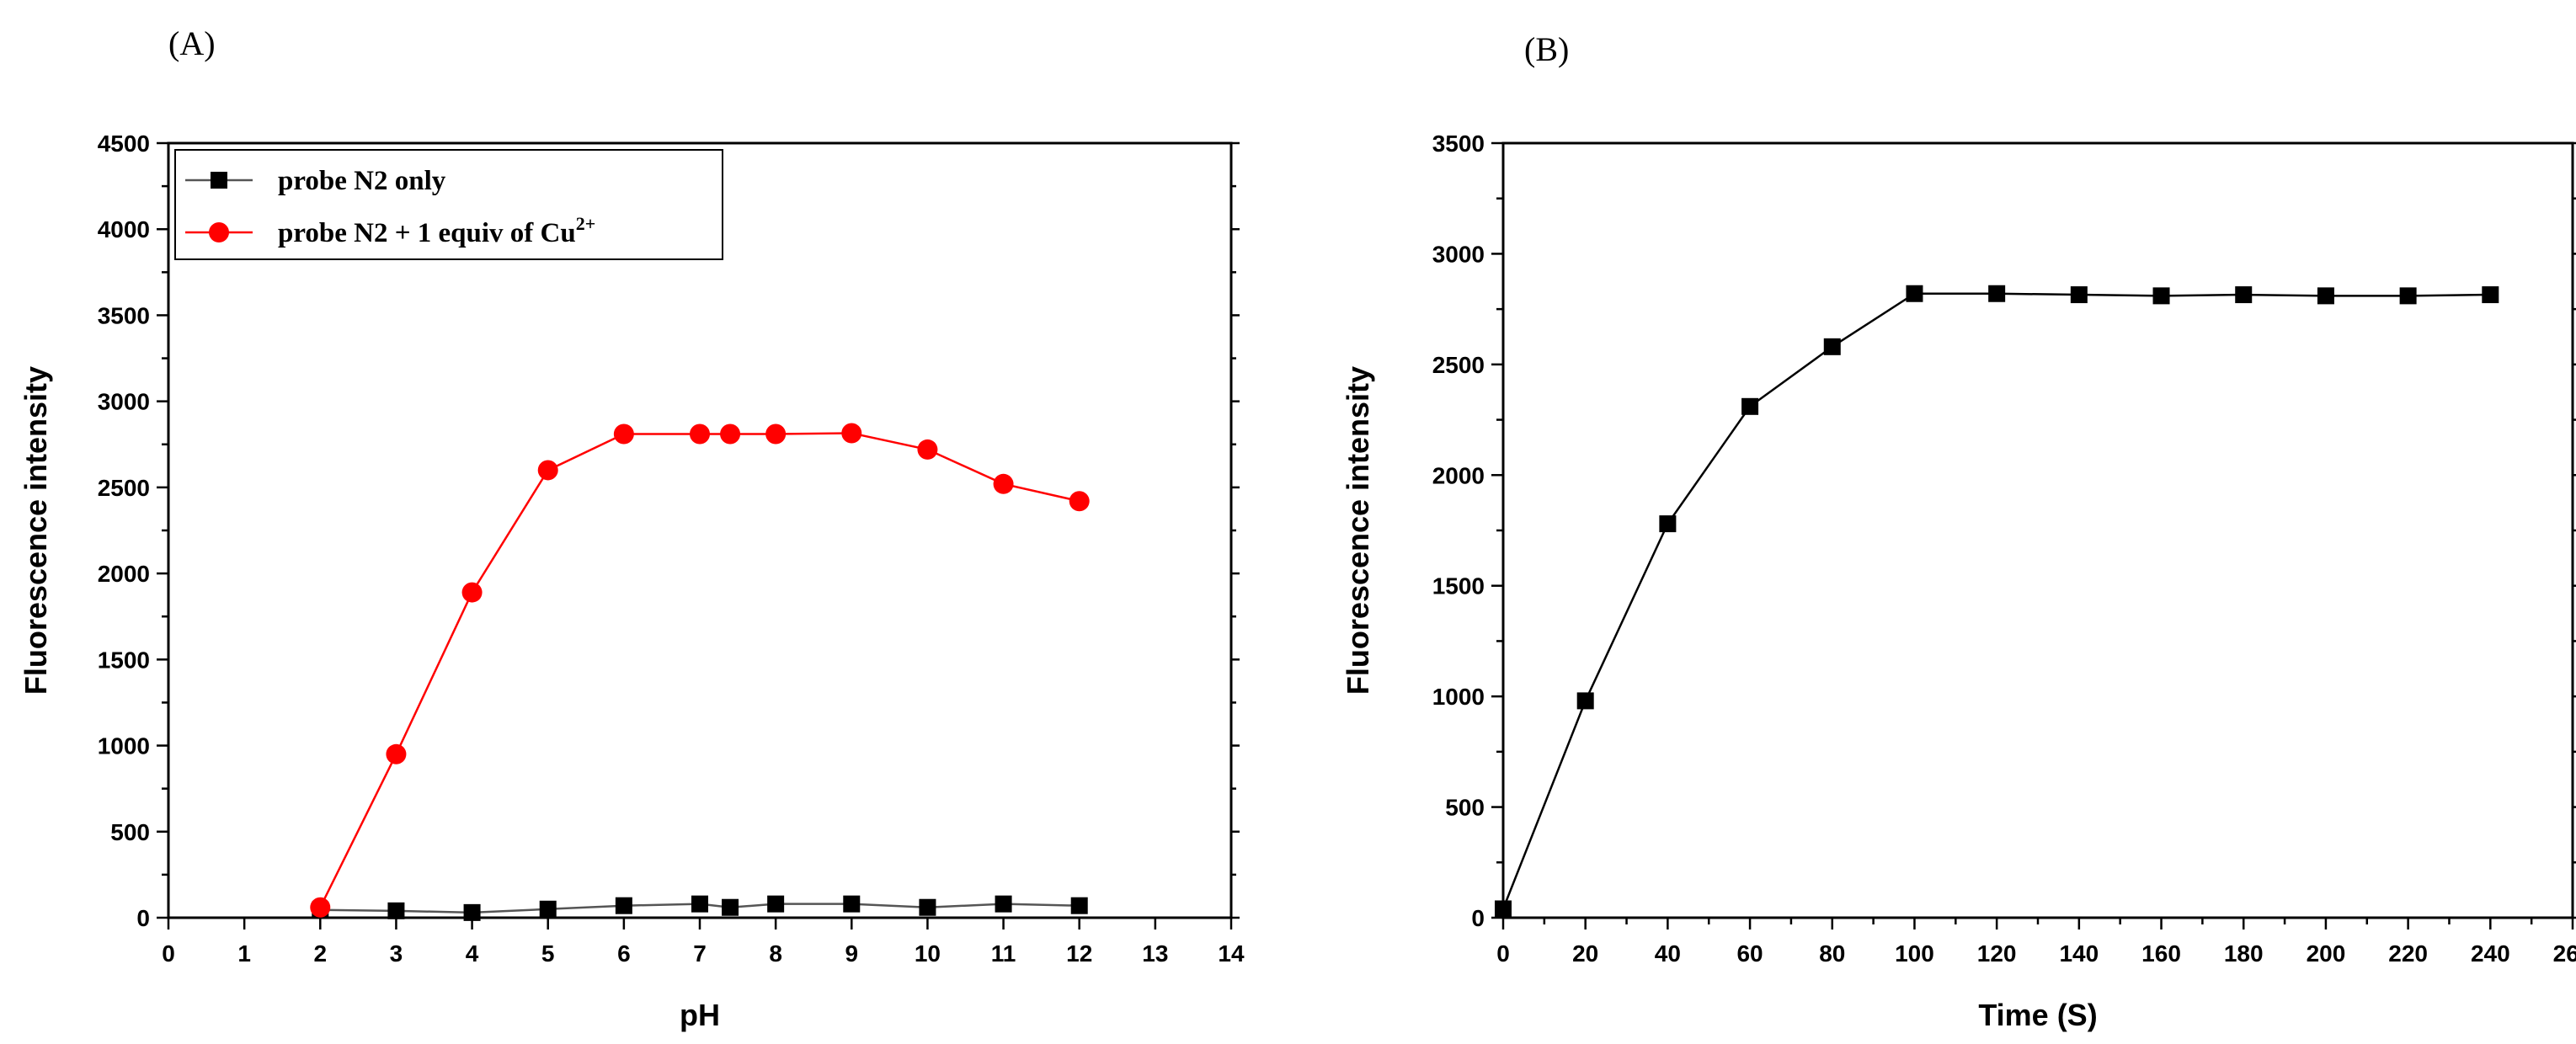 The image size is (2576, 1044). I want to click on panel-label: (A), so click(192, 43).